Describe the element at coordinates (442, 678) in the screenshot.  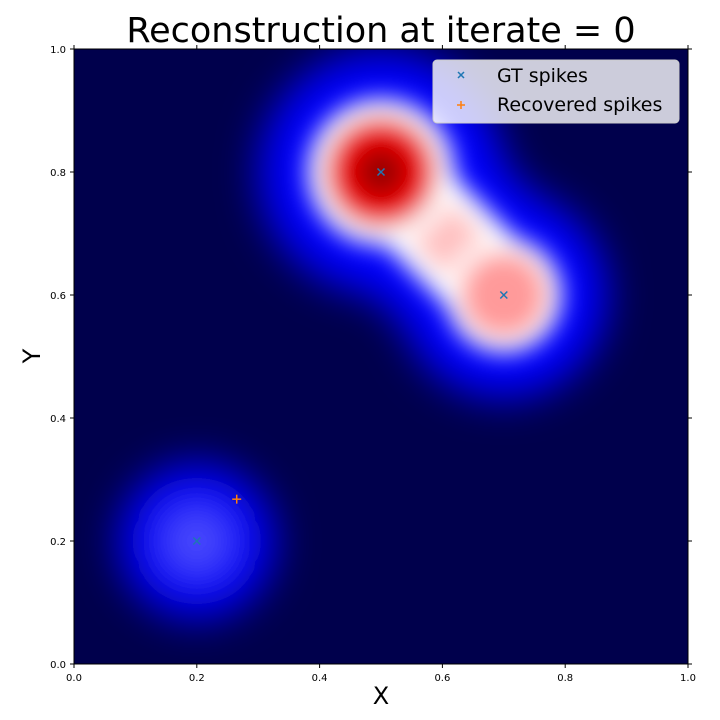
I see `x-tick-label: 0.6` at that location.